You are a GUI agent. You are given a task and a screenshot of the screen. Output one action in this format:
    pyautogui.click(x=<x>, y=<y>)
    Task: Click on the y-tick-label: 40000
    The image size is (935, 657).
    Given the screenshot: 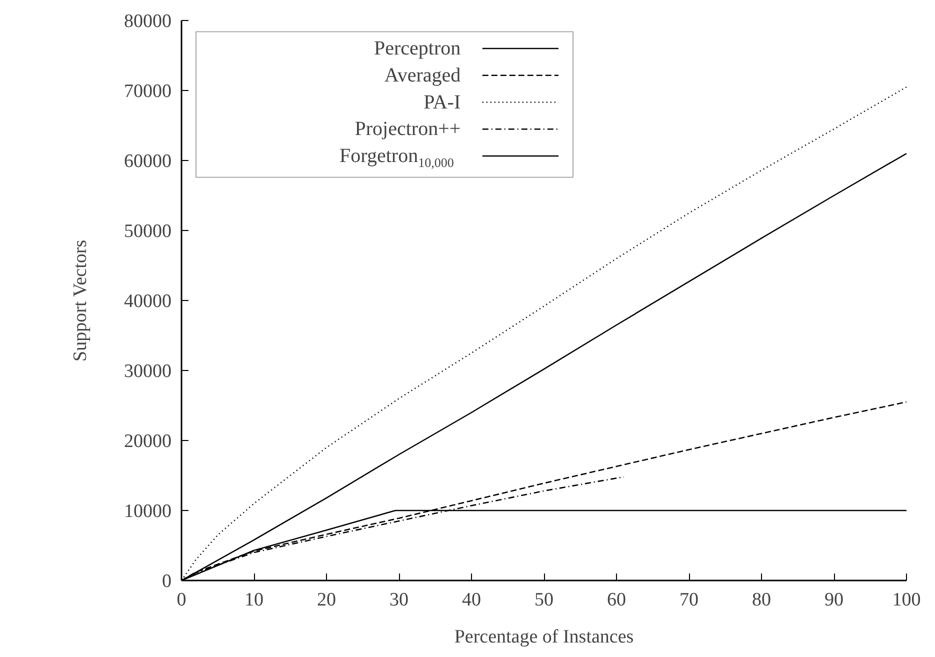 What is the action you would take?
    pyautogui.click(x=148, y=301)
    